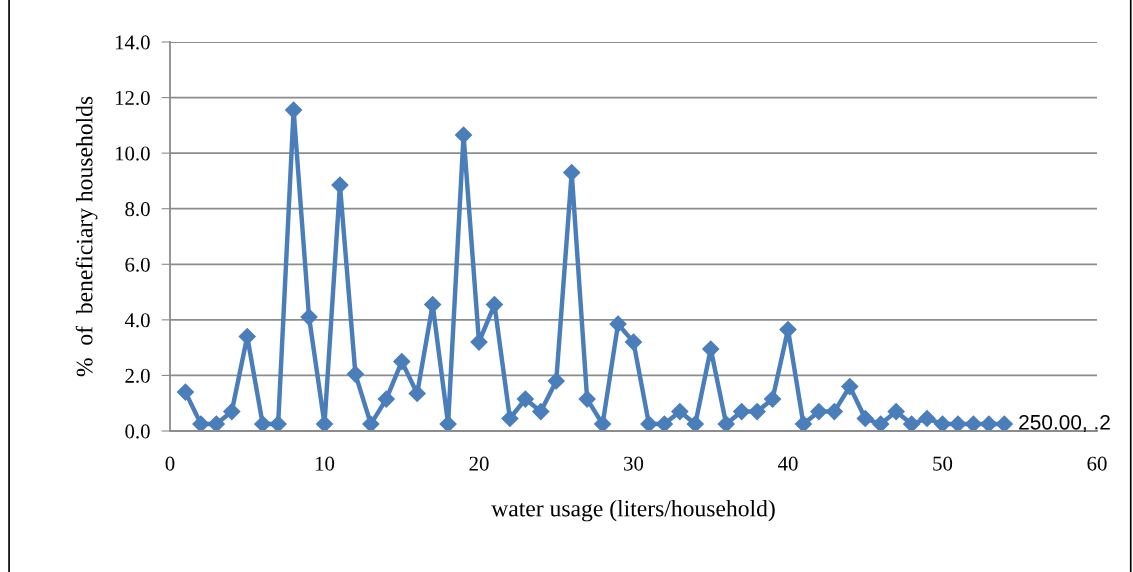 The height and width of the screenshot is (572, 1133). I want to click on annotation: 250.00, .2, so click(1064, 423).